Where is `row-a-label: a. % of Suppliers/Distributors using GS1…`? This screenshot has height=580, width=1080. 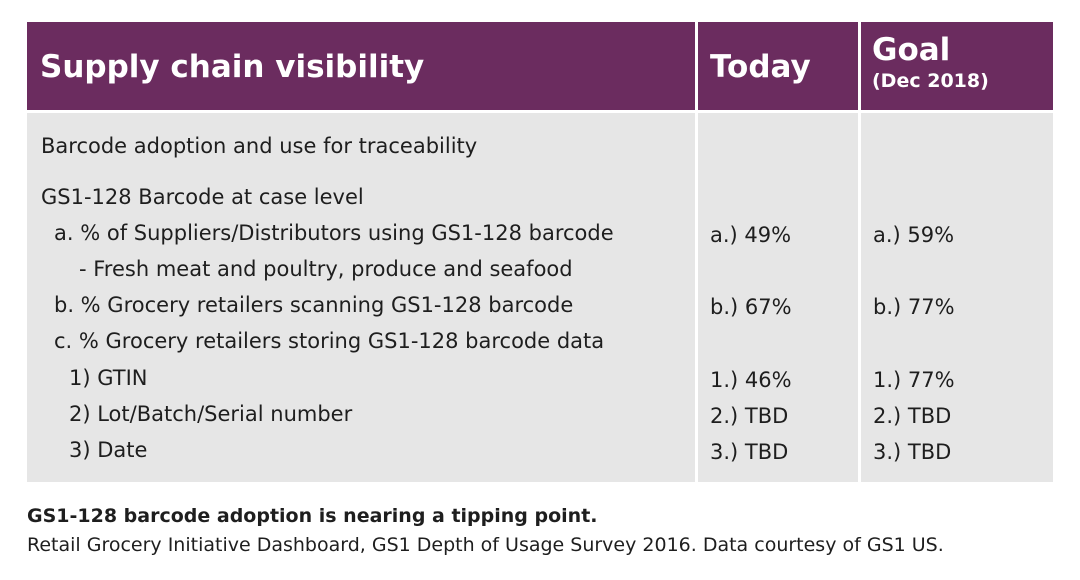
row-a-label: a. % of Suppliers/Distributors using GS1… is located at coordinates (334, 233).